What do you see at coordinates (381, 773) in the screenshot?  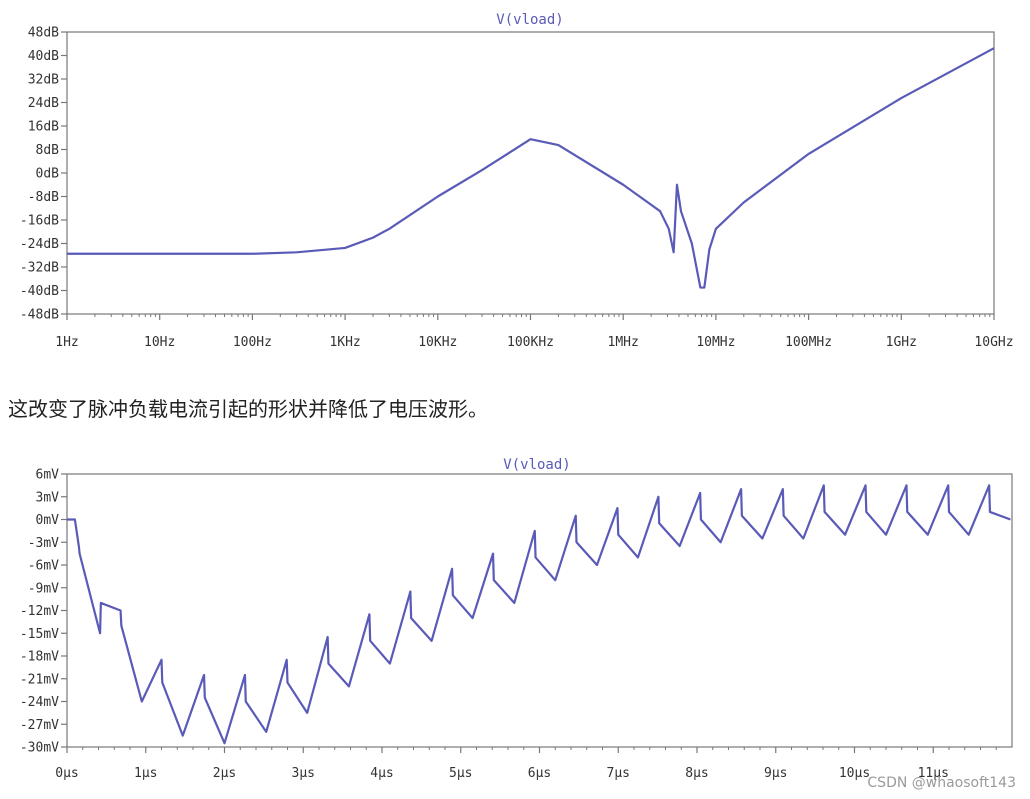 I see `x-tick-label: 4µs` at bounding box center [381, 773].